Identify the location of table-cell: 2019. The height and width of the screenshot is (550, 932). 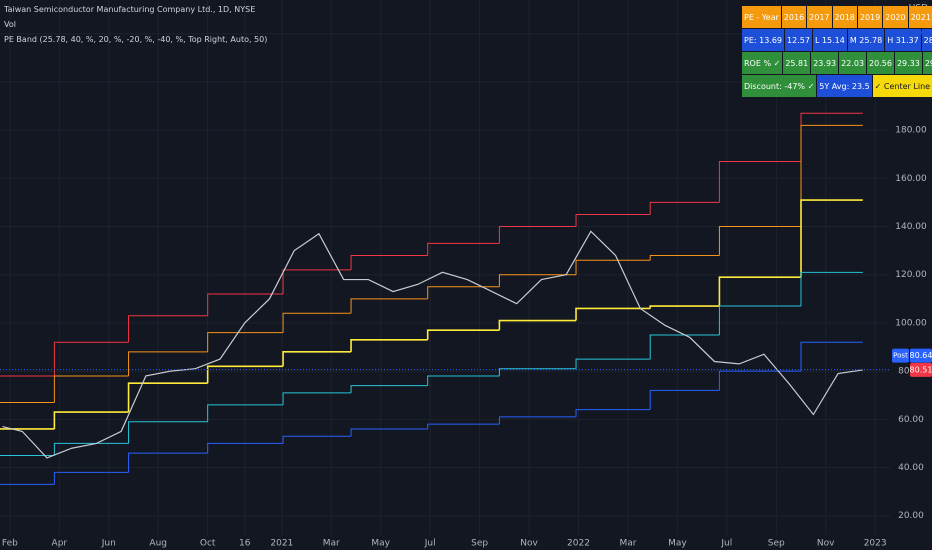
(870, 17).